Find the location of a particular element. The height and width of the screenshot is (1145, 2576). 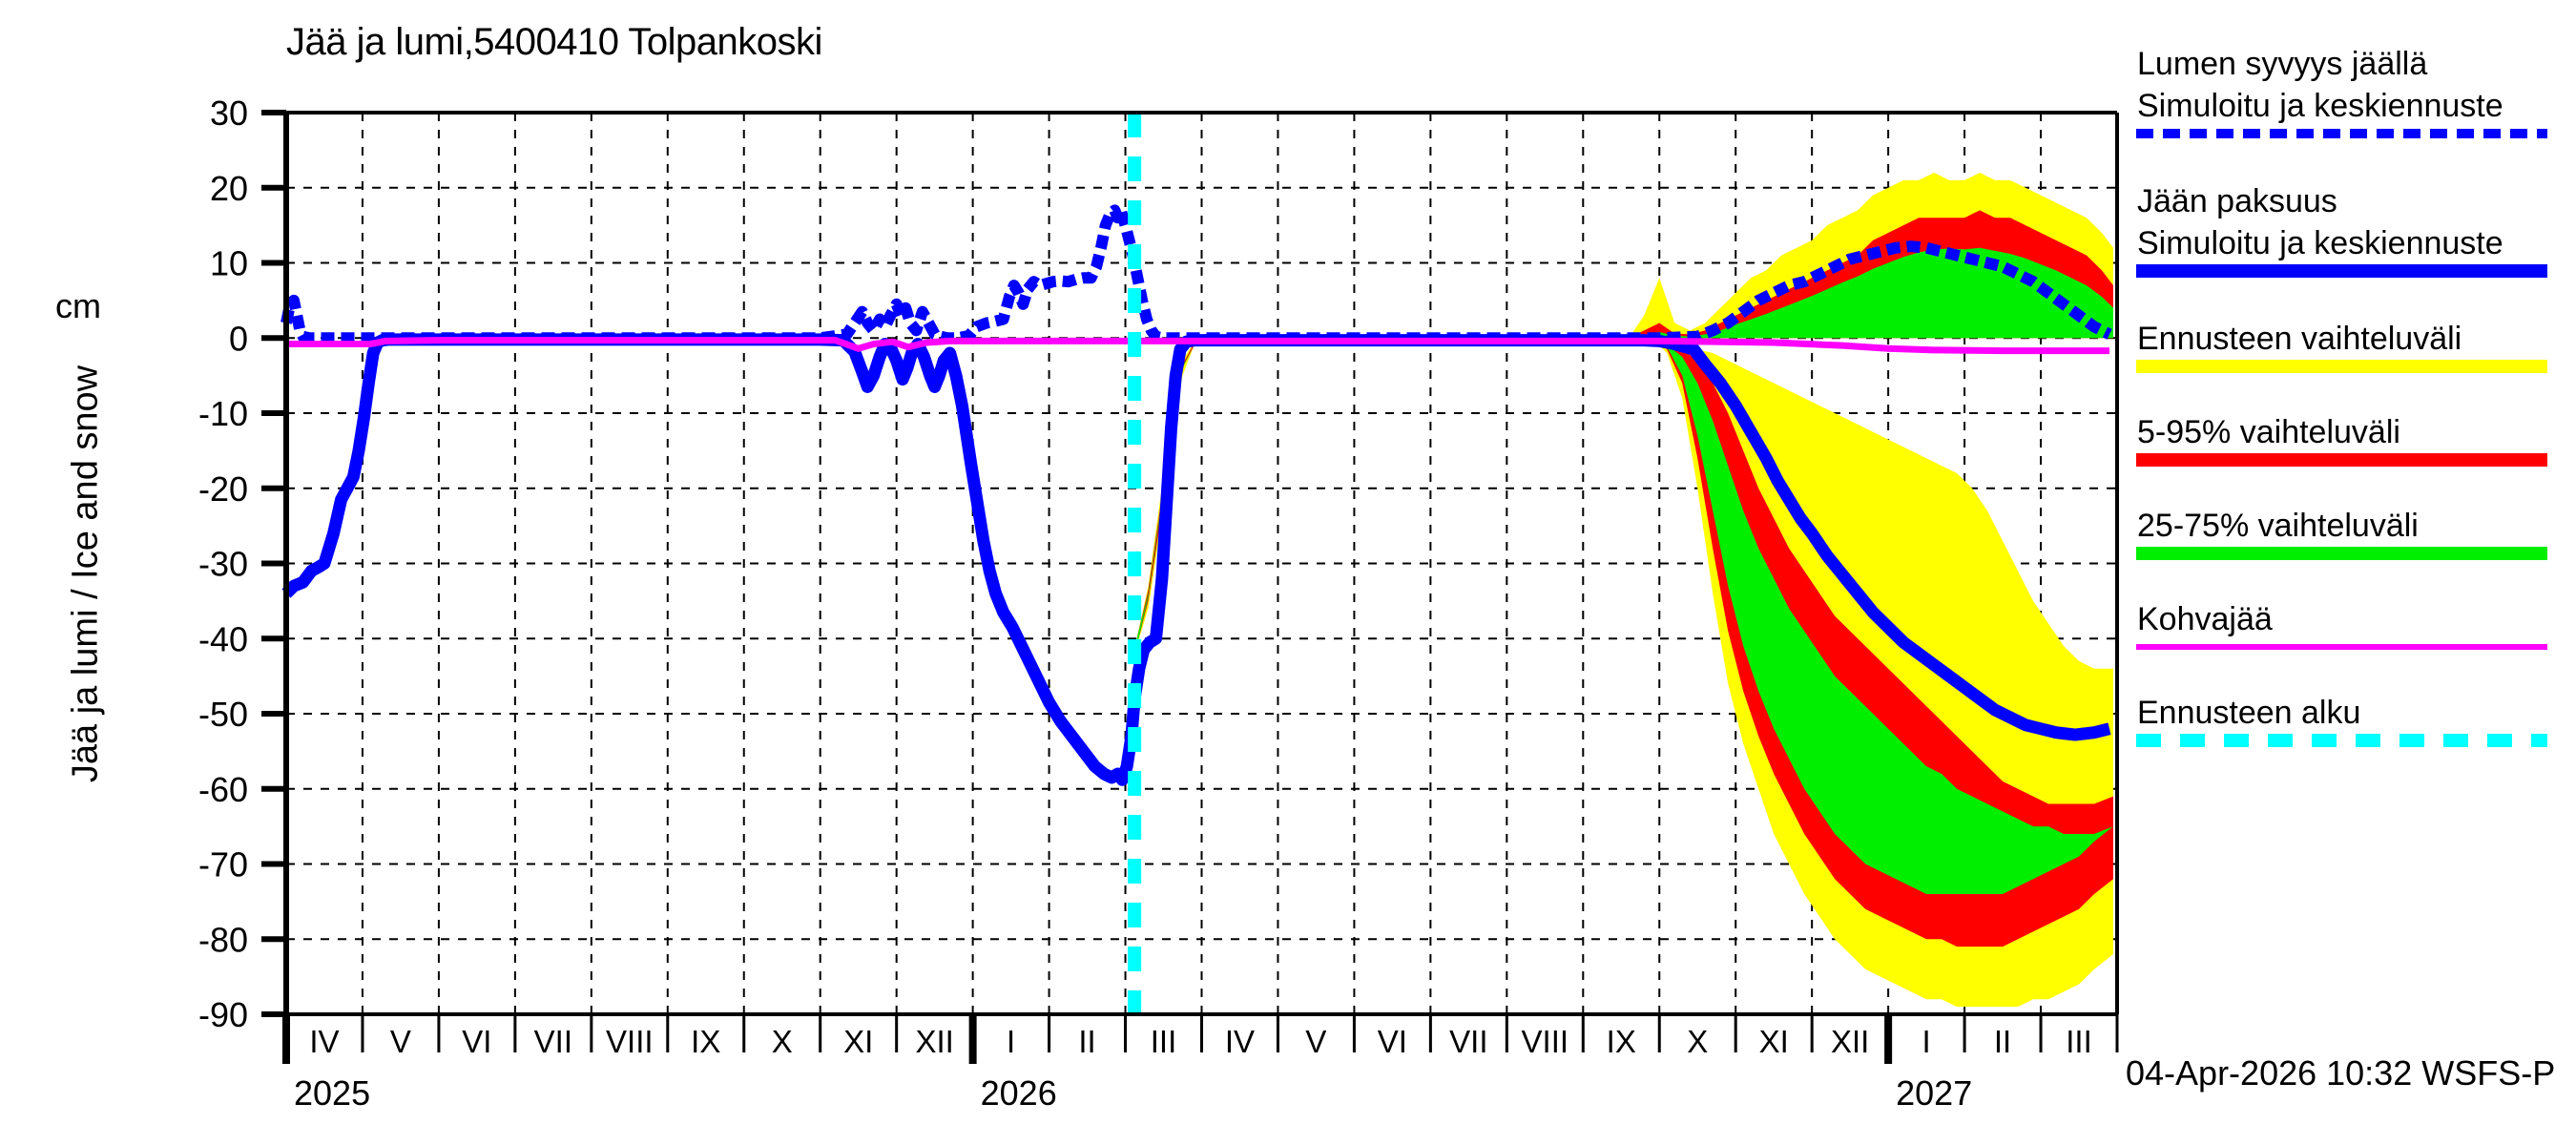

x-axis-year-label: 2025 is located at coordinates (332, 1093).